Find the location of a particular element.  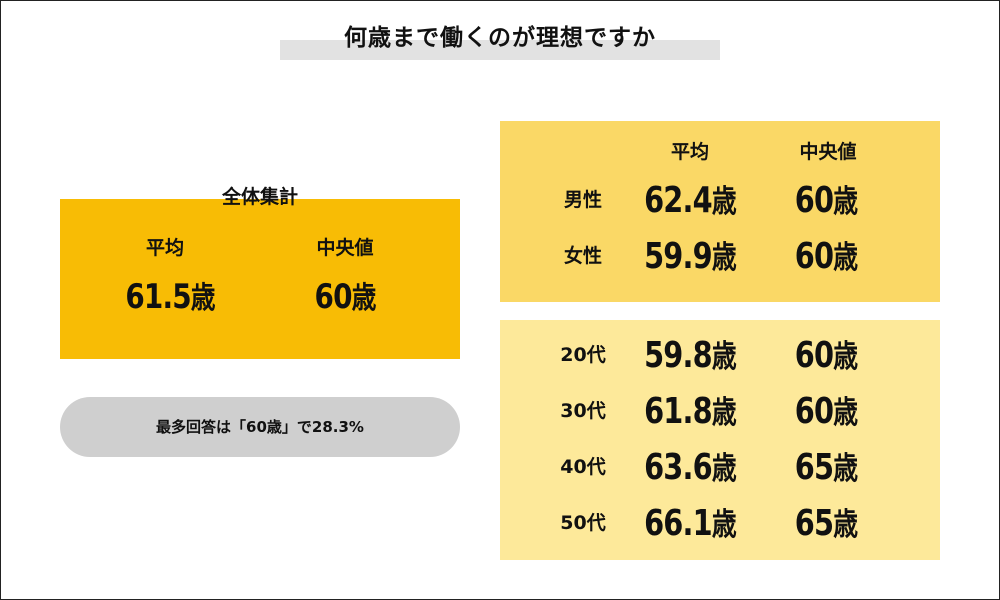

most-common-pill: 最多回答は「60歳」で28.3% is located at coordinates (260, 427).